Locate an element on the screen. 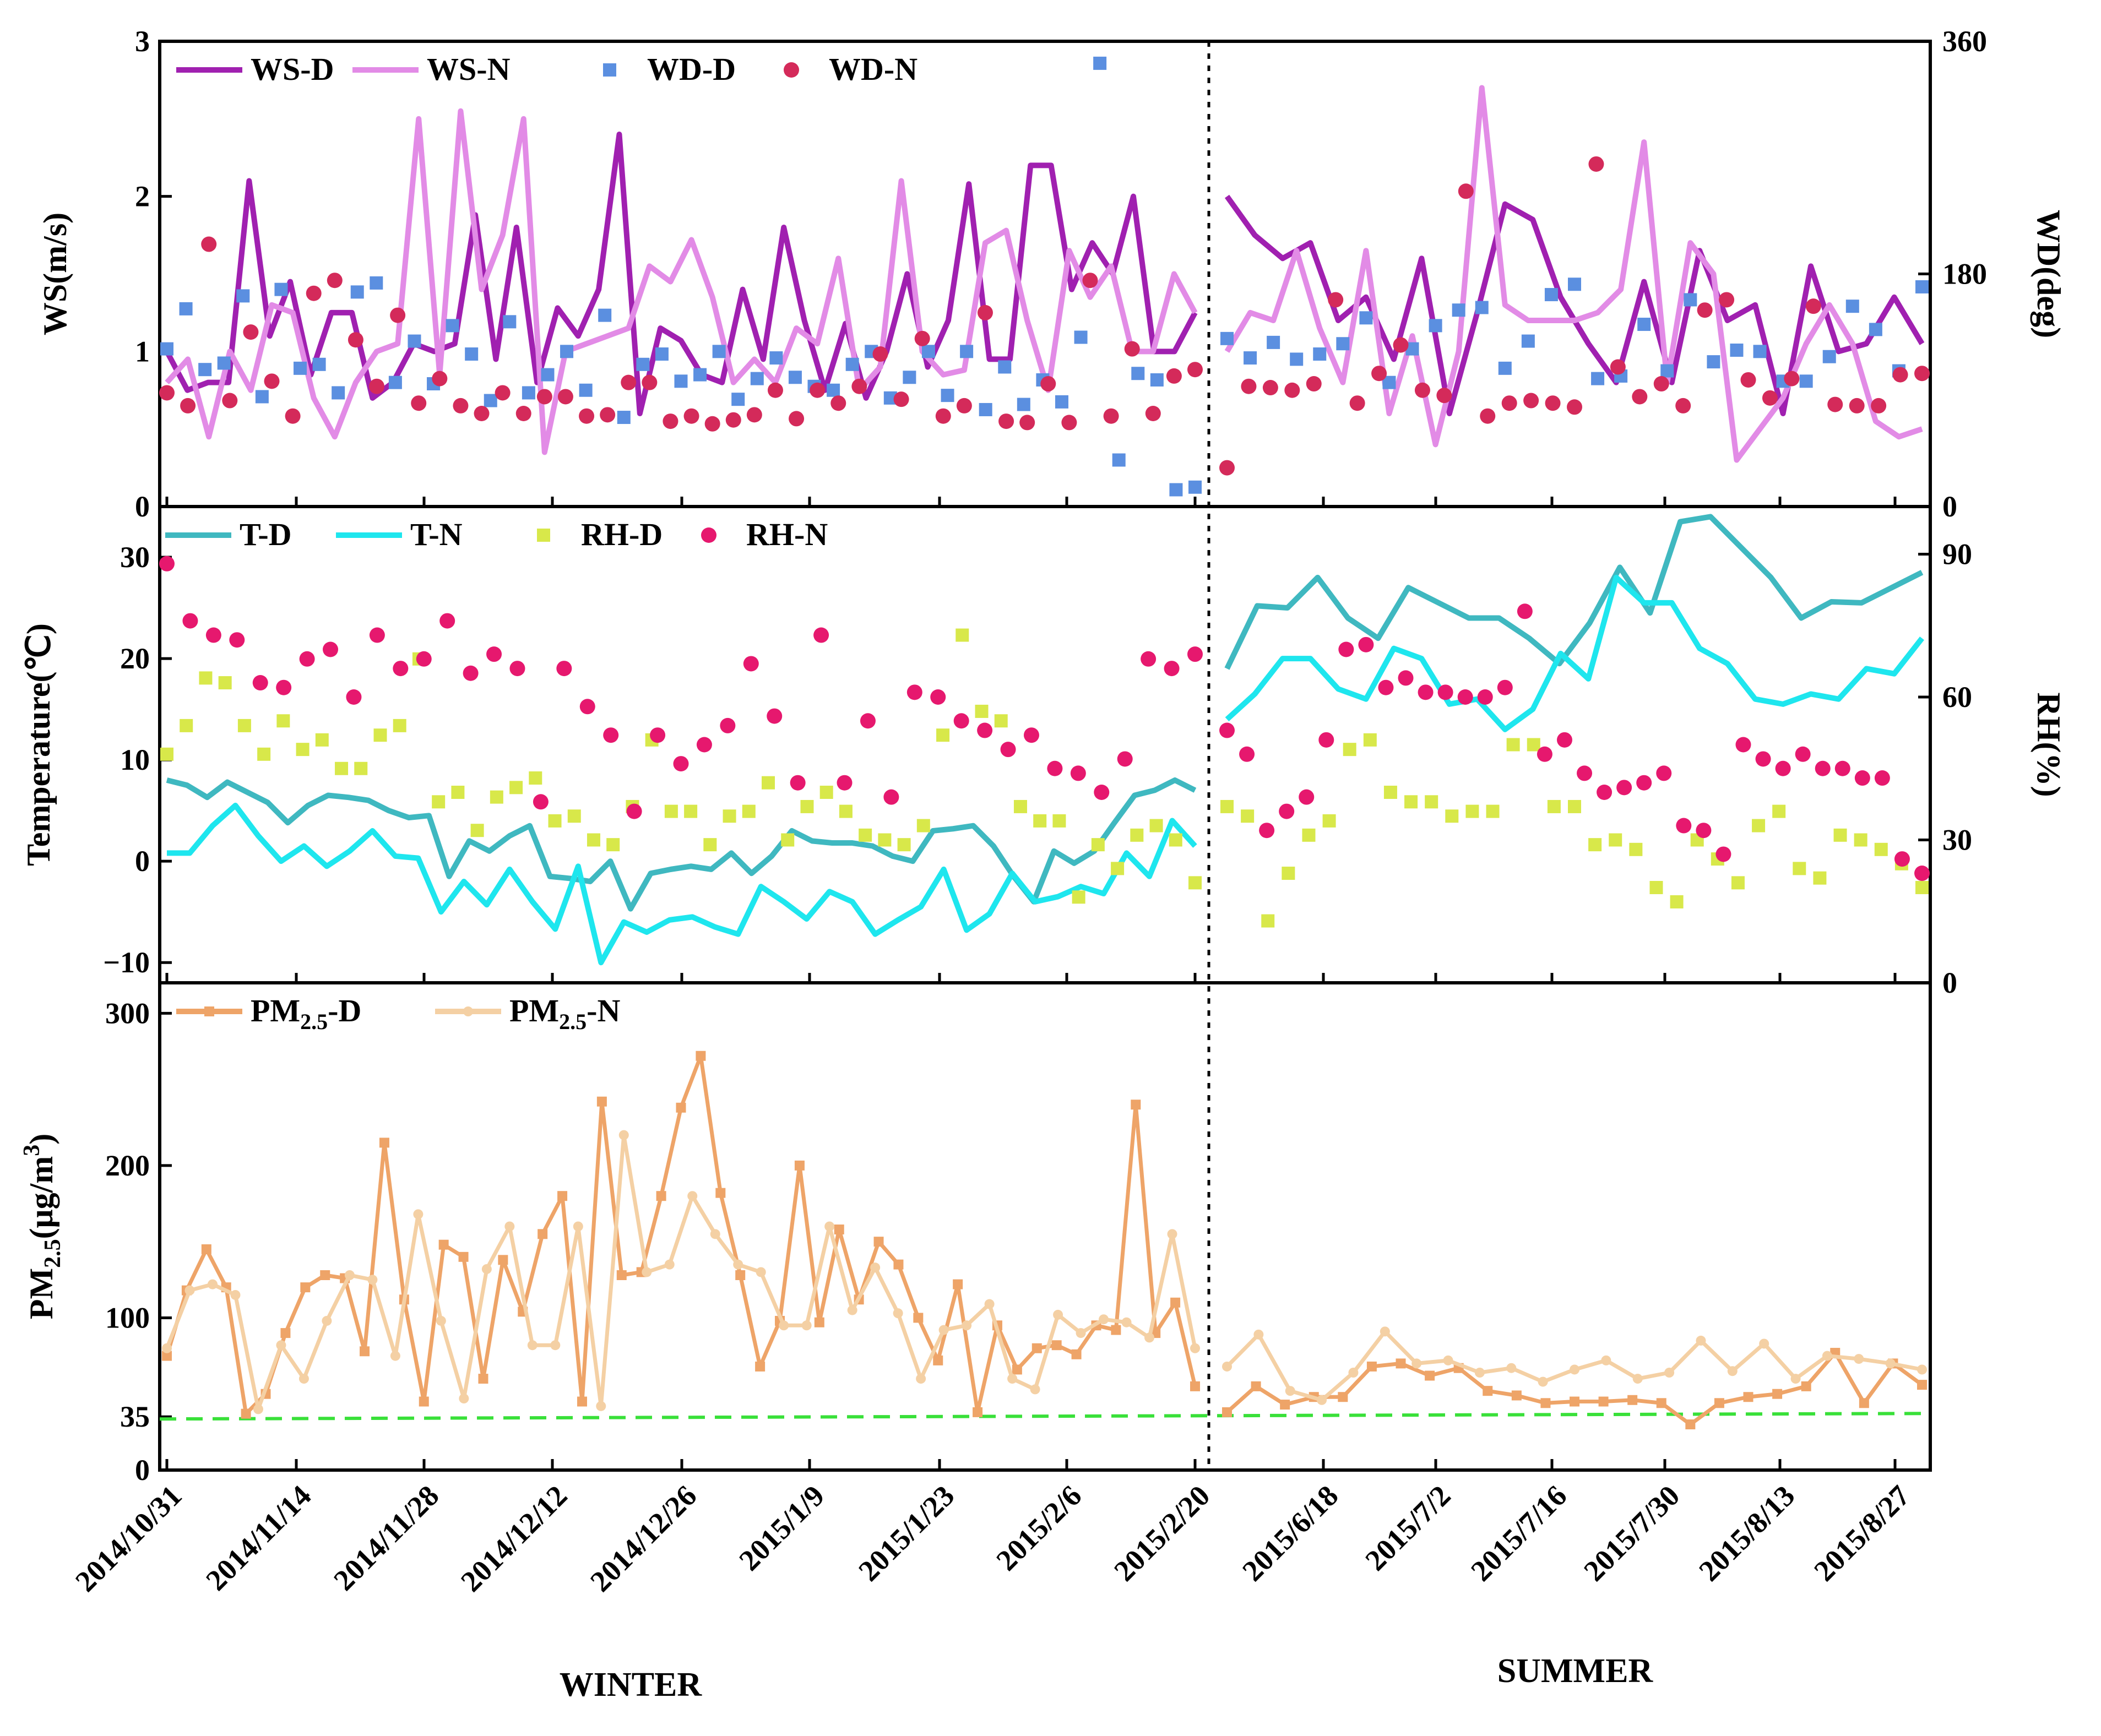 The height and width of the screenshot is (1736, 2101). y2-tick-label: 0 is located at coordinates (1949, 506).